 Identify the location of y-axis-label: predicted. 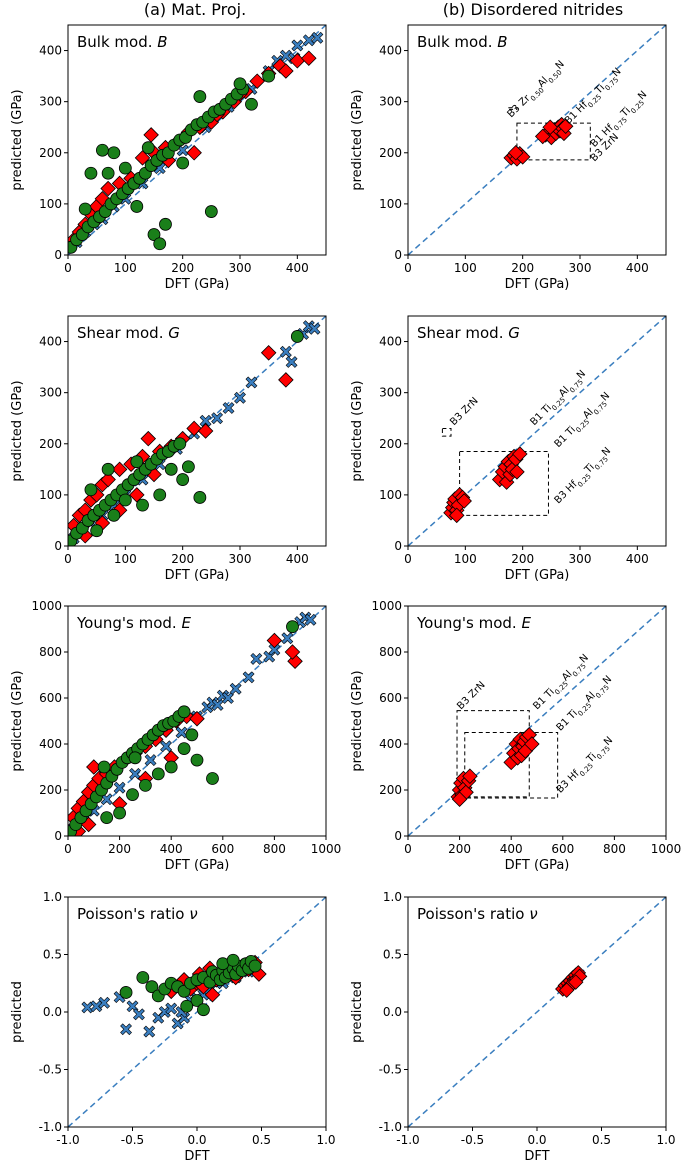
(17, 1012).